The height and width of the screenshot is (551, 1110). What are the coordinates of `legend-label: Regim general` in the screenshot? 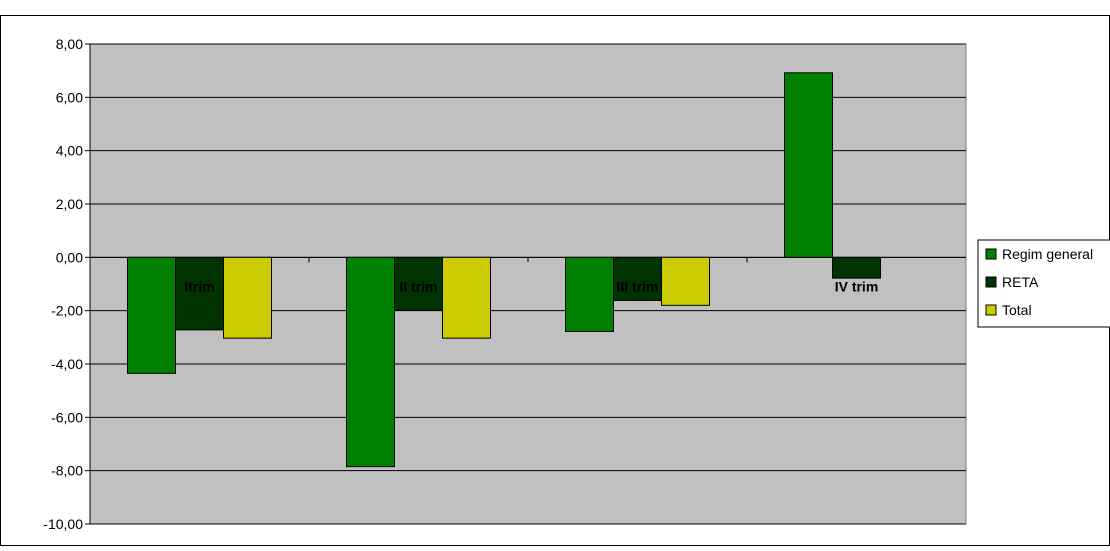 It's located at (1047, 254).